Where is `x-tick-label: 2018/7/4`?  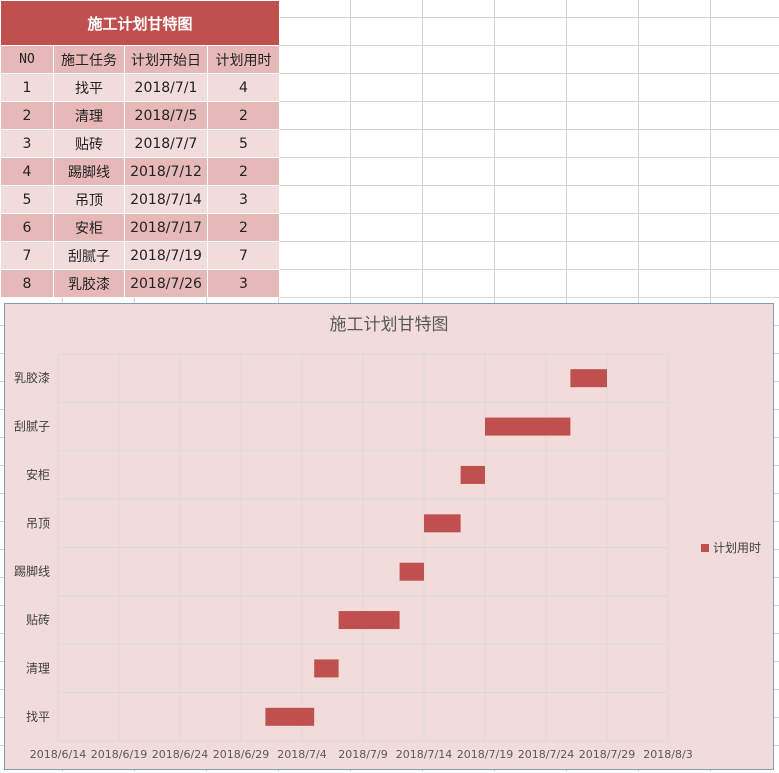 x-tick-label: 2018/7/4 is located at coordinates (301, 754).